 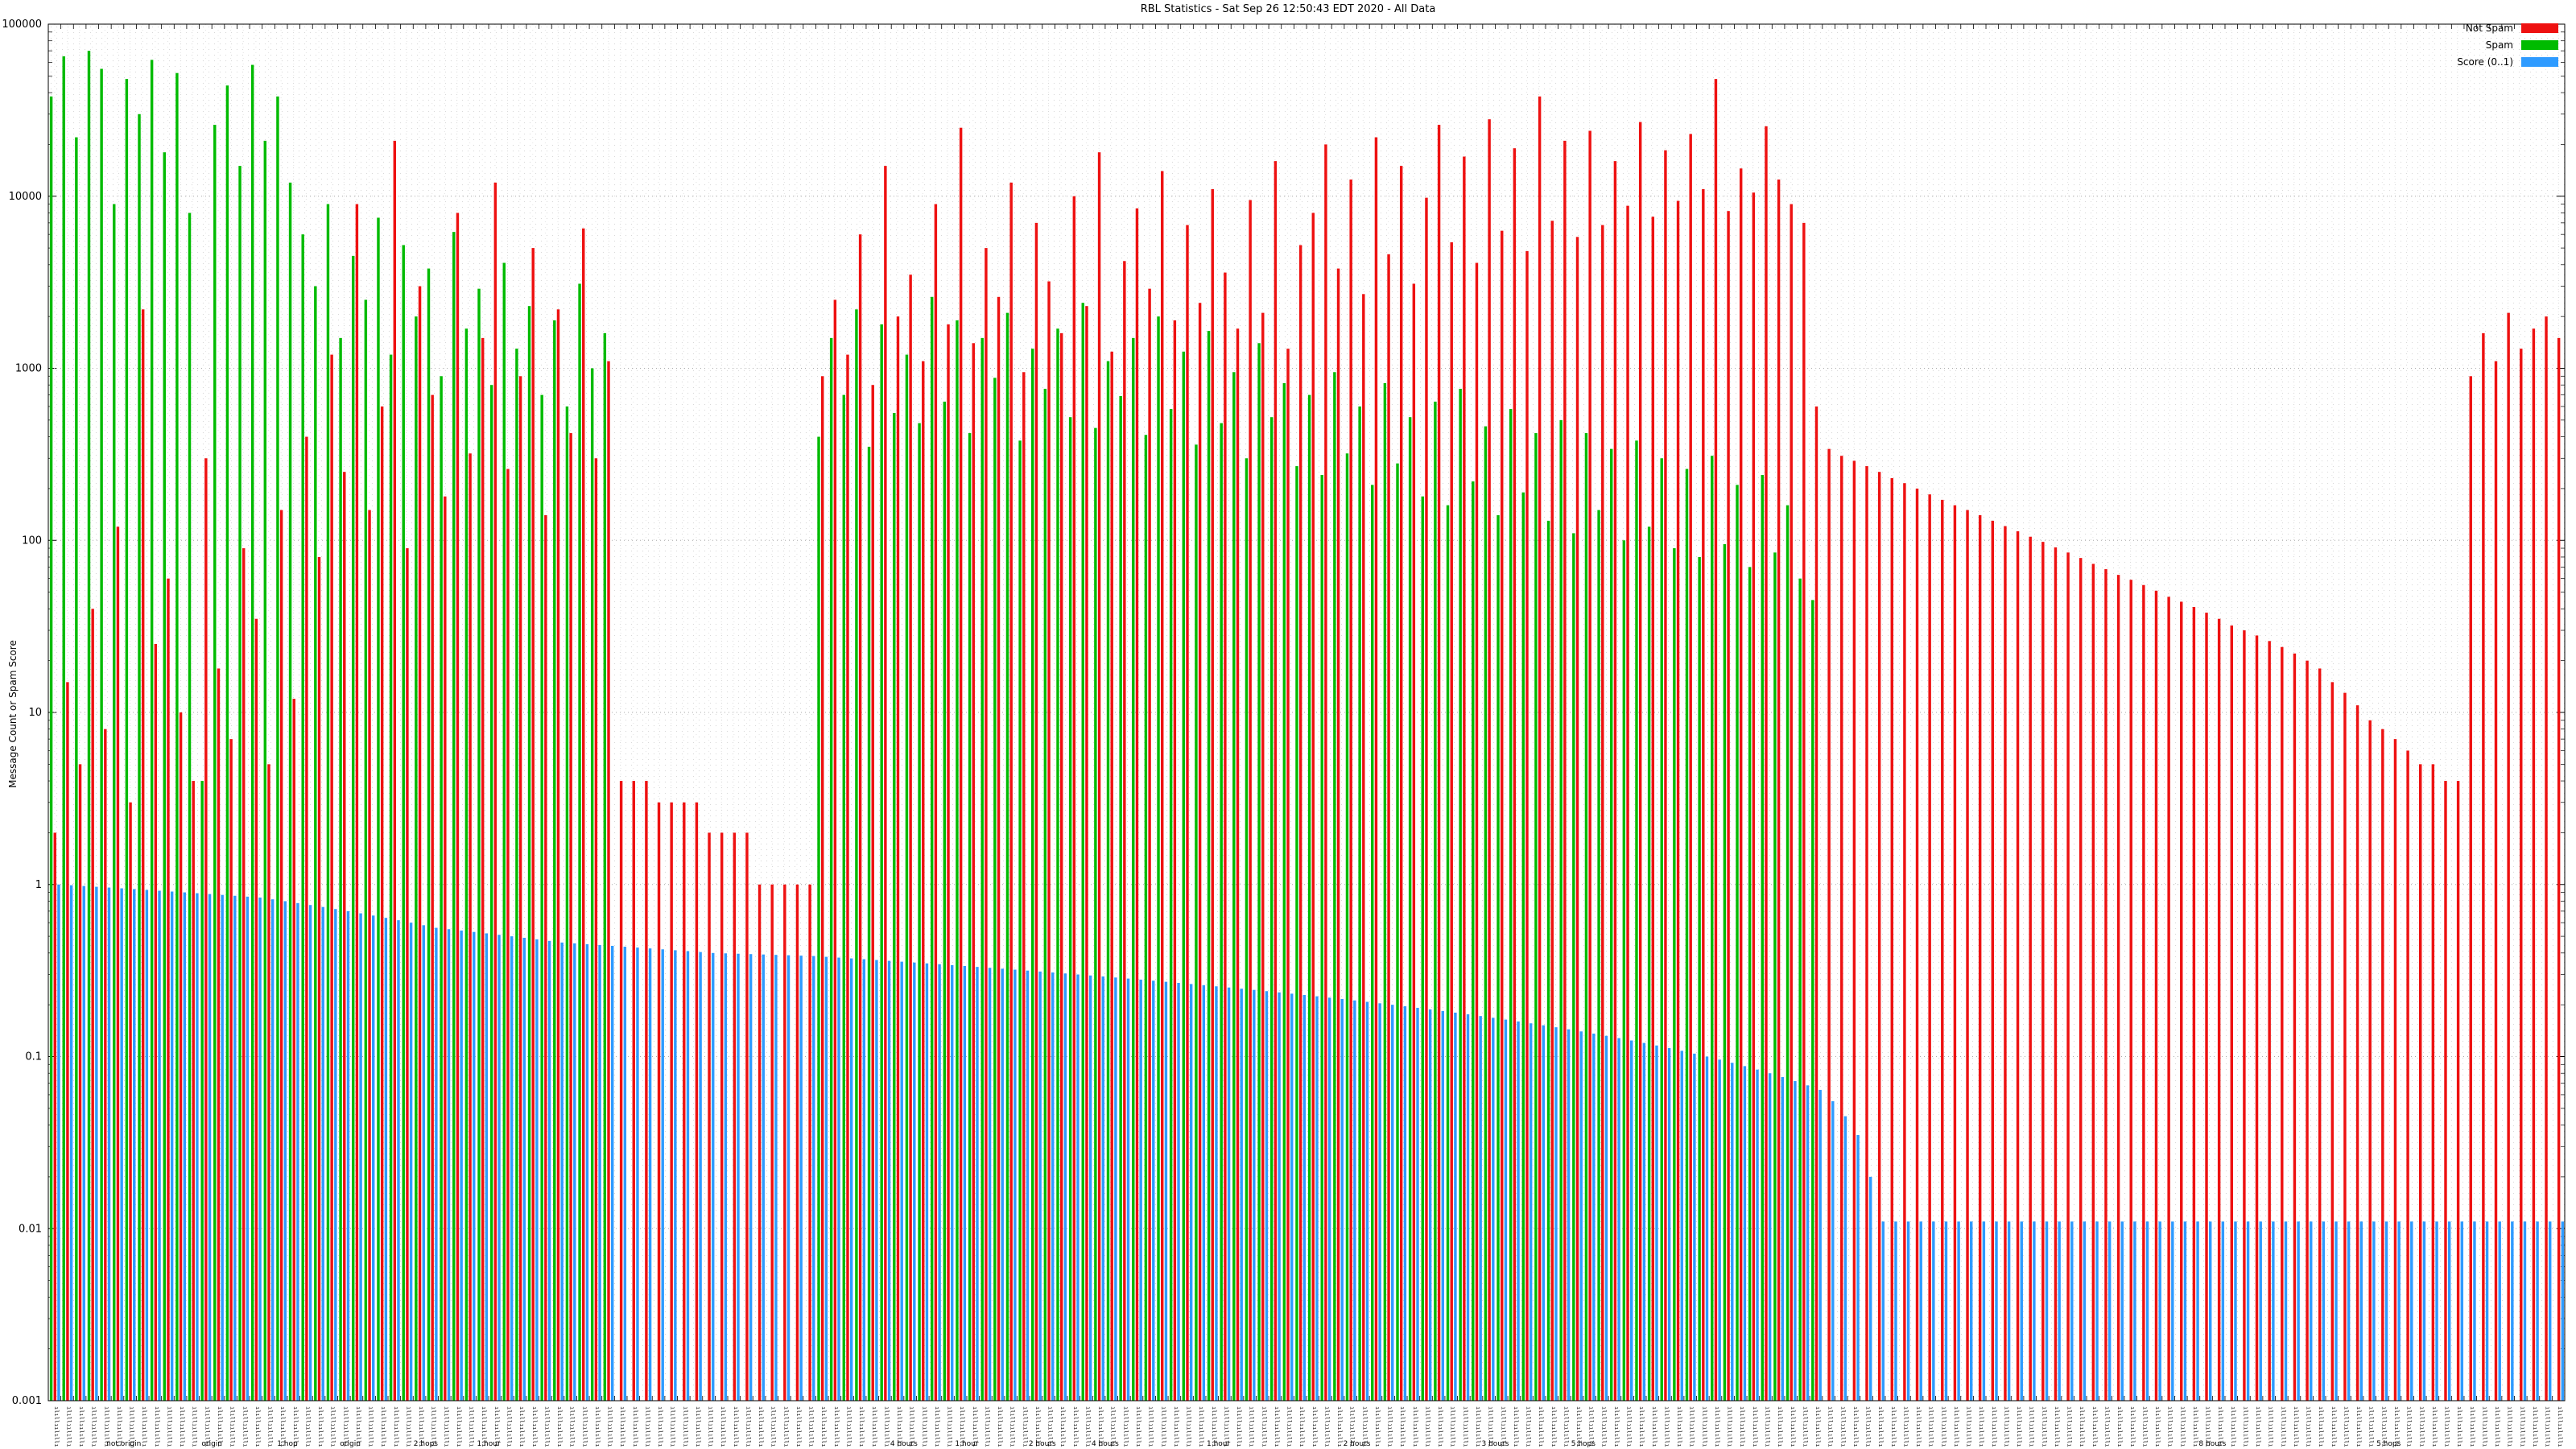 I want to click on legend-swatch-score, so click(x=2539, y=62).